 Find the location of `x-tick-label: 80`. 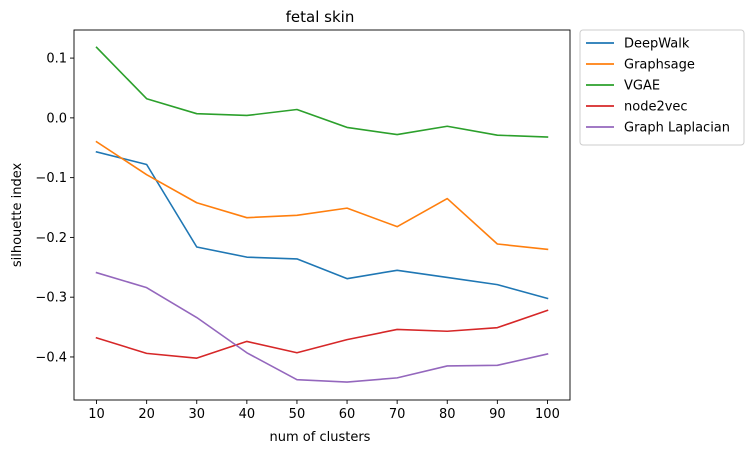

x-tick-label: 80 is located at coordinates (447, 414).